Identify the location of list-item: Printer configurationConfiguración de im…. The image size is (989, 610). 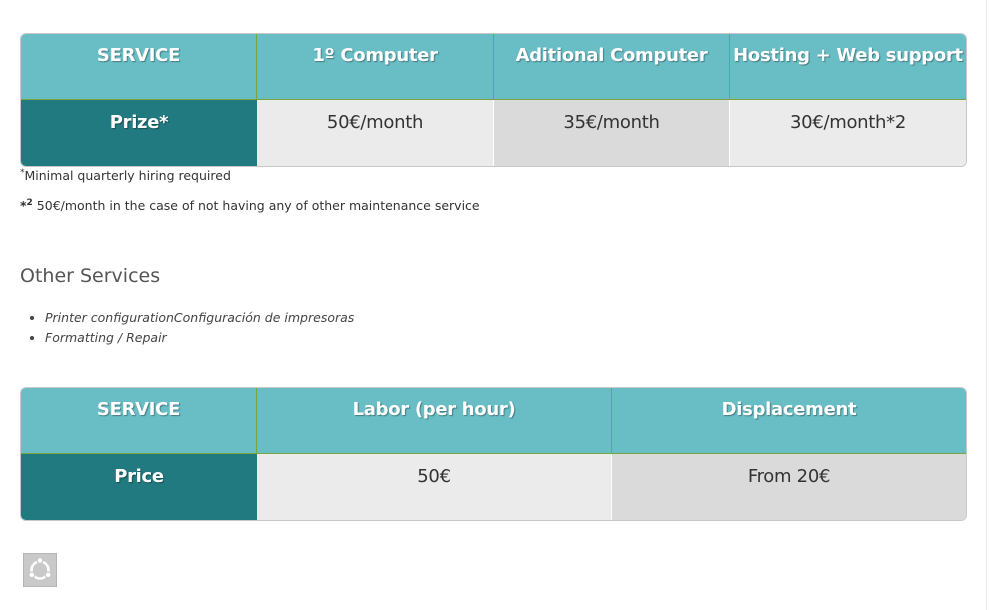
(199, 318).